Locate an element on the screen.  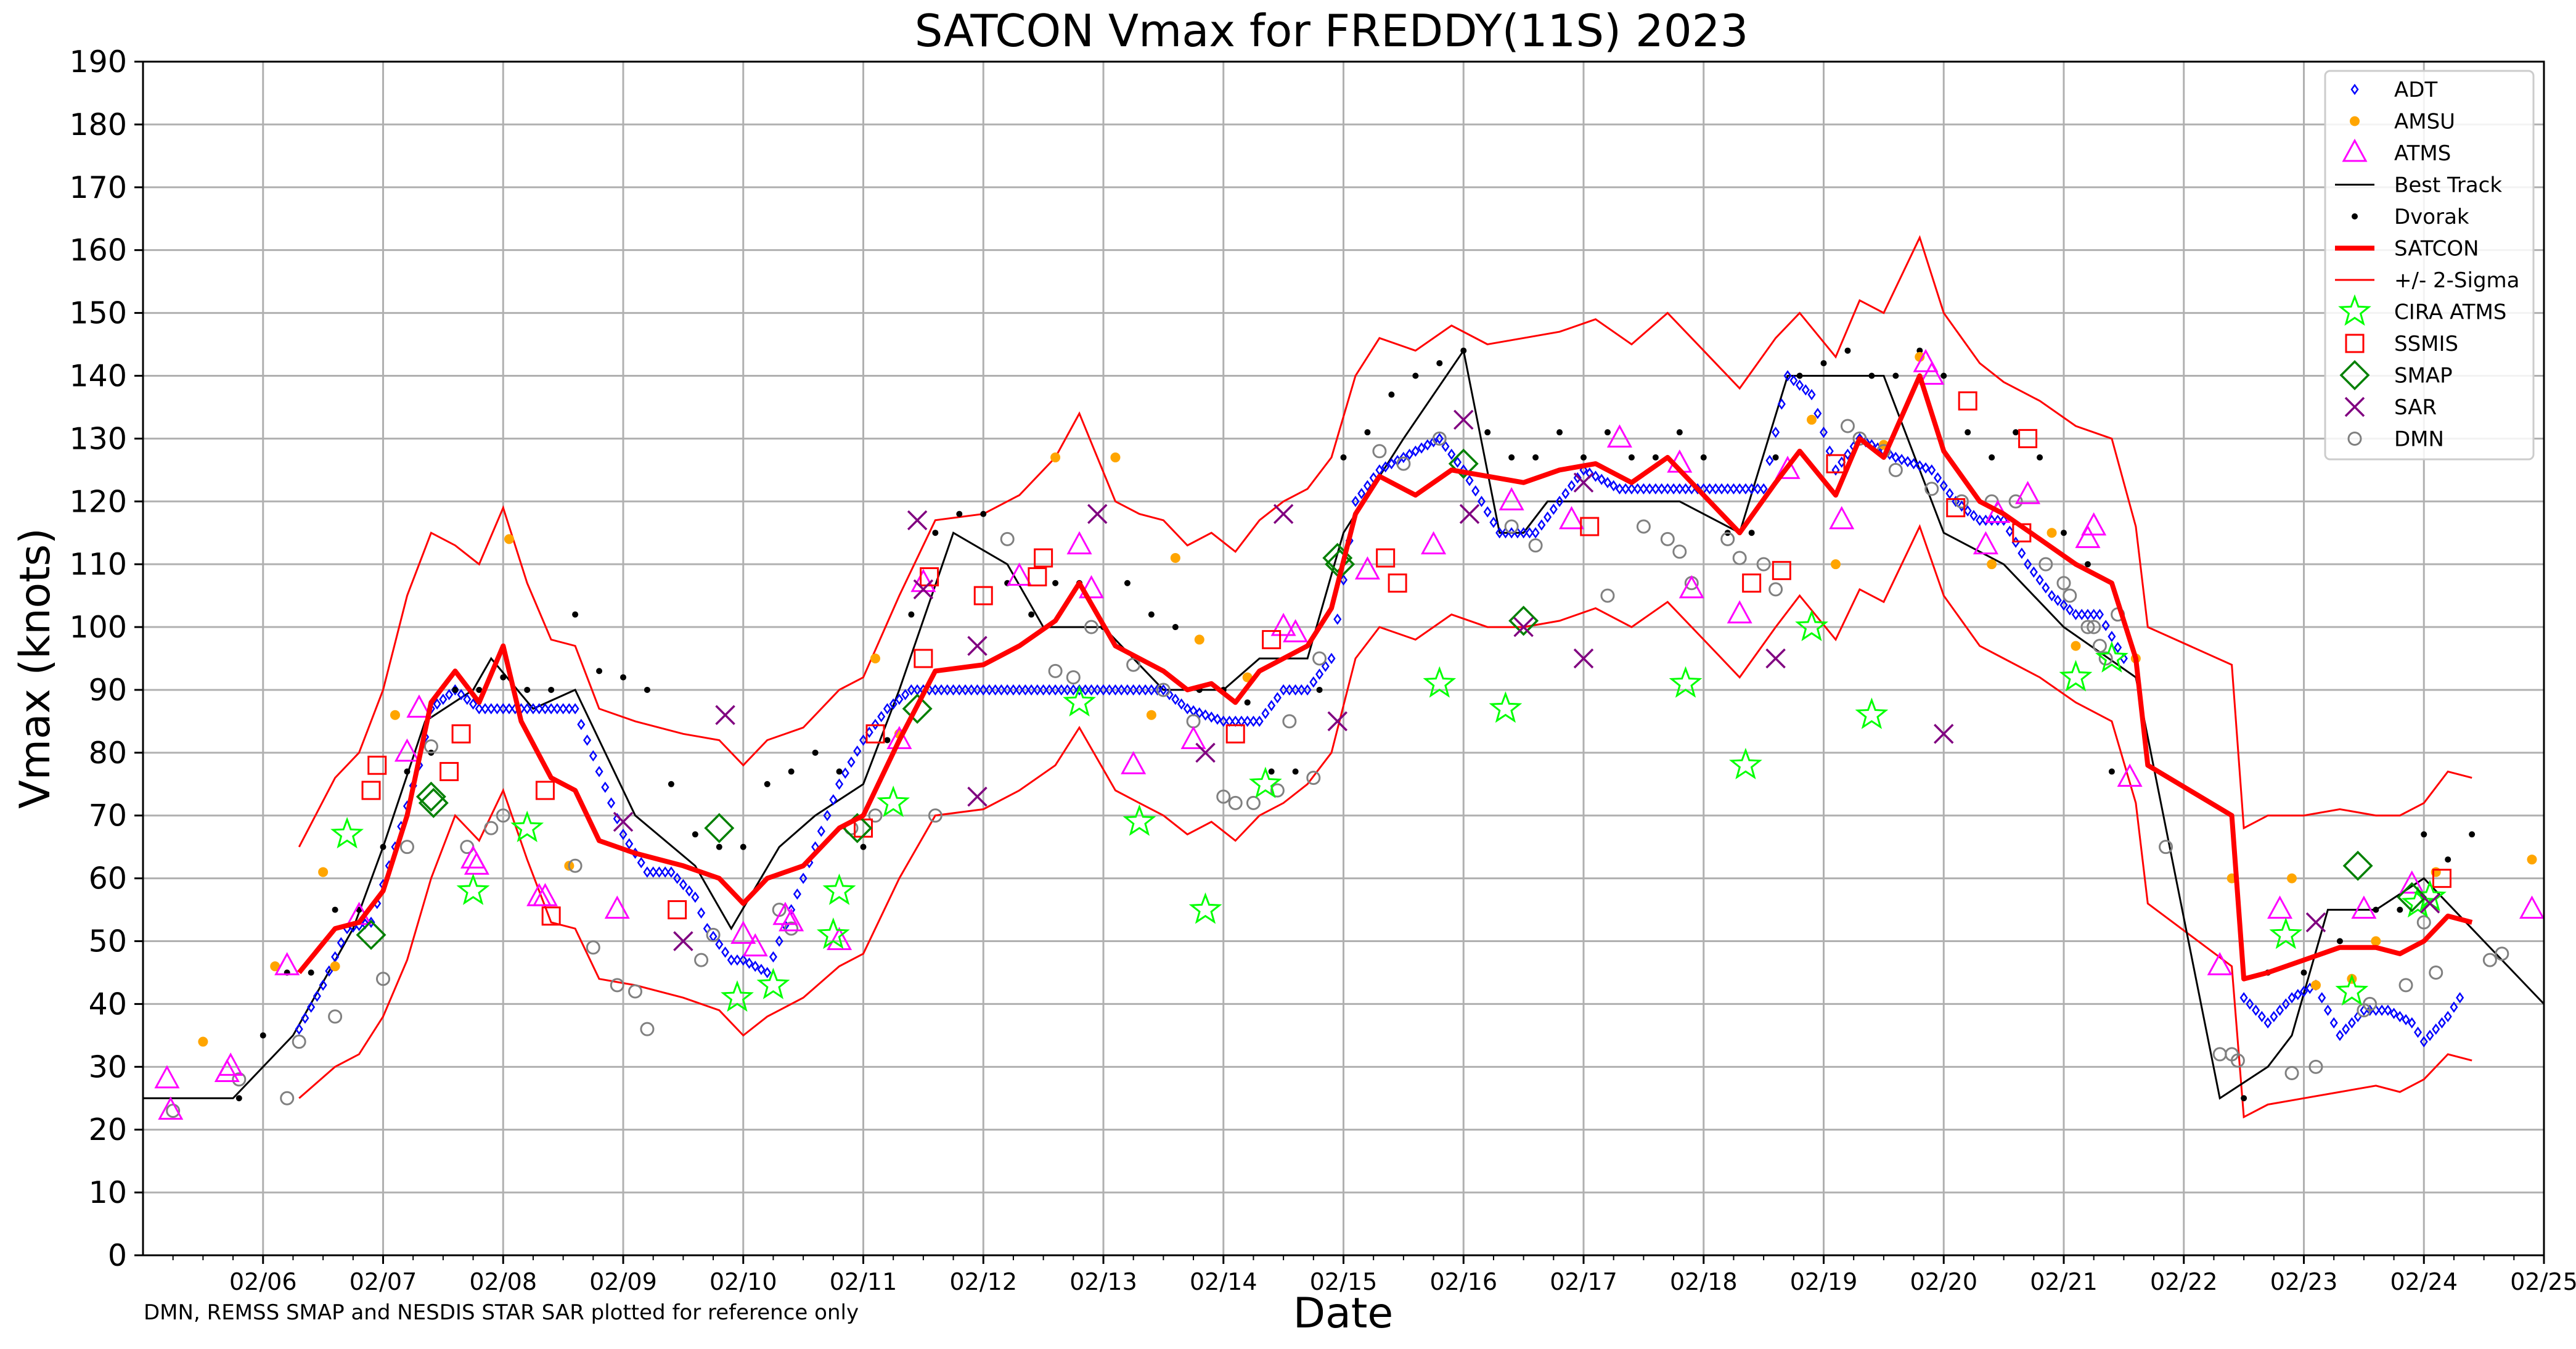
legend-swatch-ssmis is located at coordinates (2355, 343).